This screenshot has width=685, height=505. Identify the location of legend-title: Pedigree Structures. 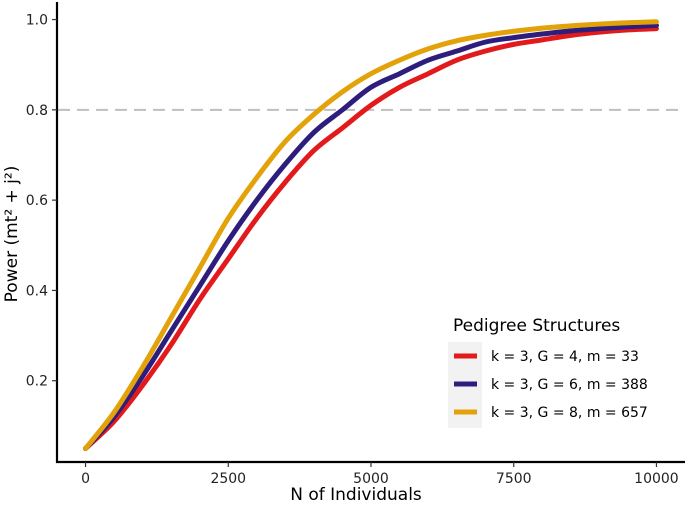
(536, 326).